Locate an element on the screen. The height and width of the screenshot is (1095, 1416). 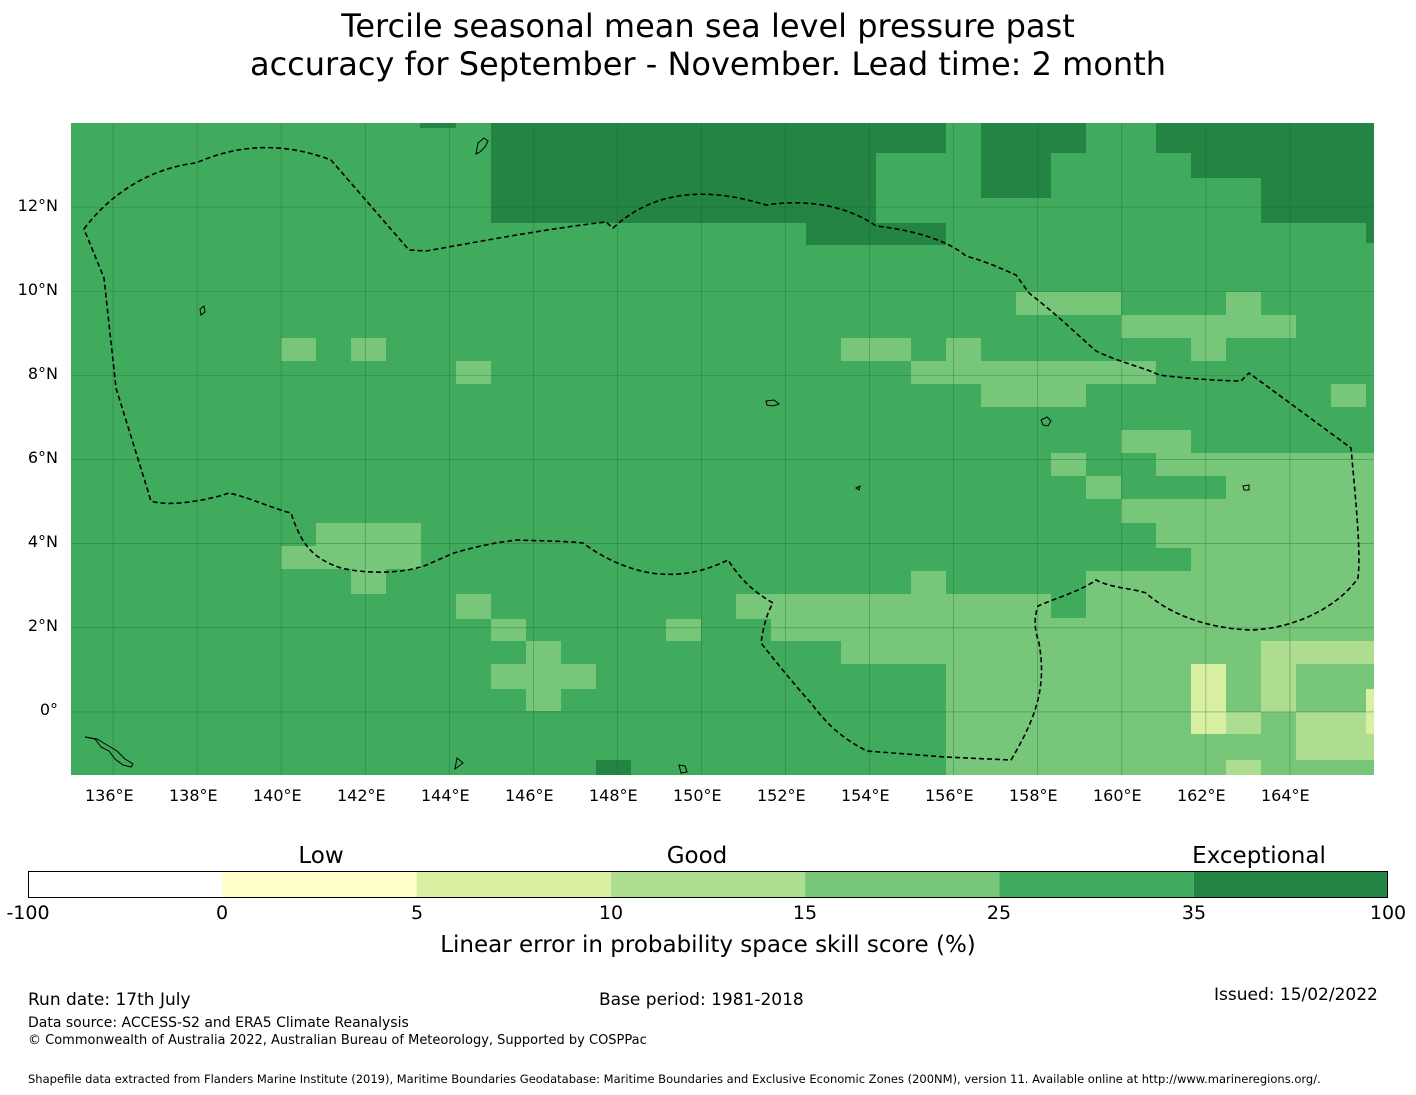
island-chuuk is located at coordinates (773, 403).